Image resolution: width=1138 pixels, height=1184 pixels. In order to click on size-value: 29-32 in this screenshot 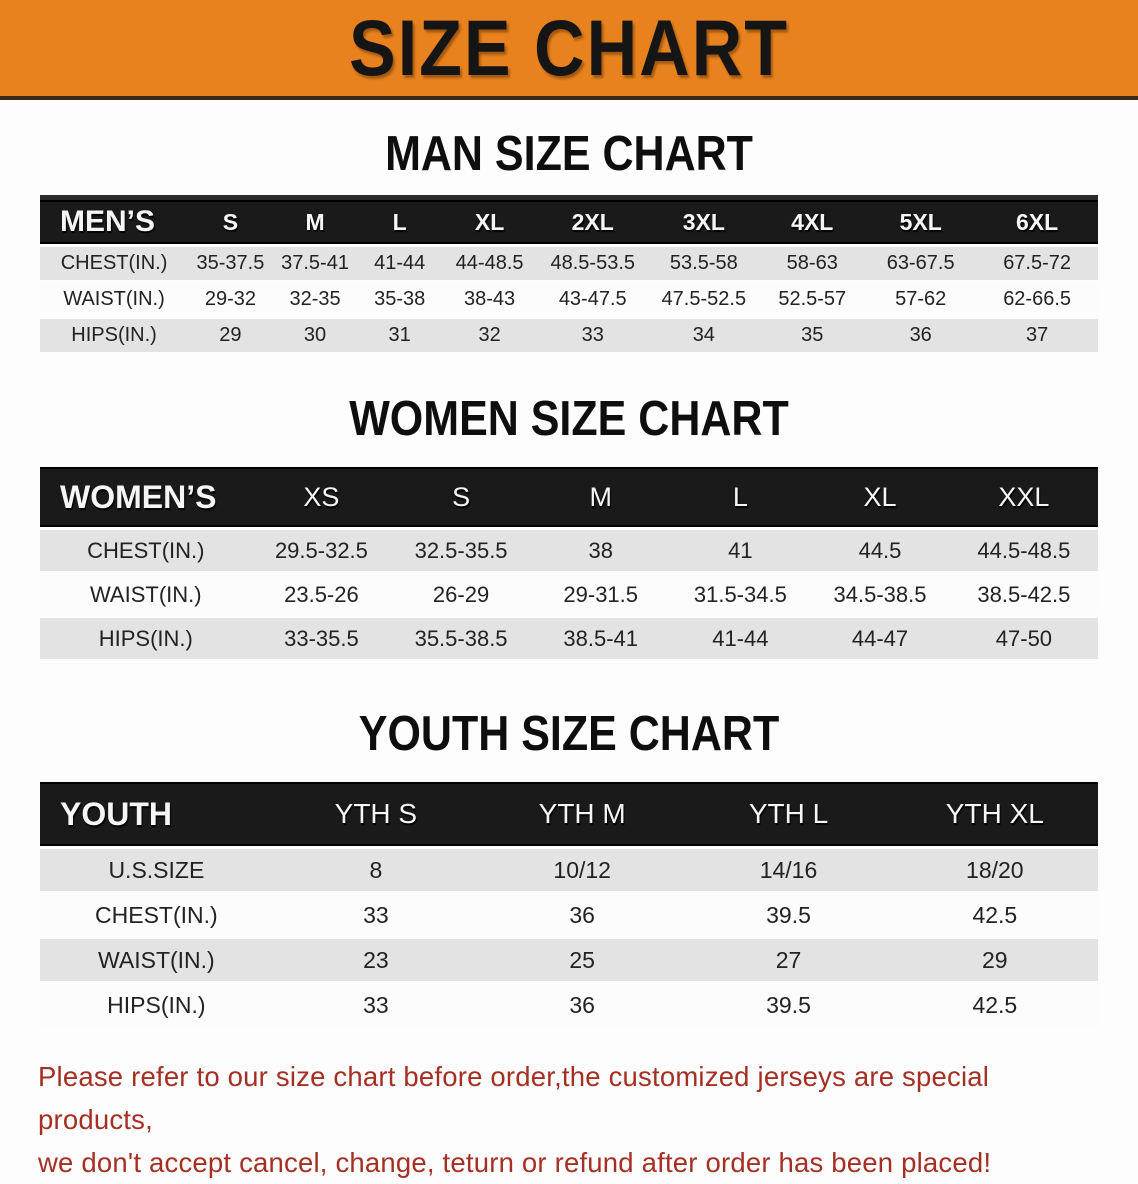, I will do `click(230, 299)`.